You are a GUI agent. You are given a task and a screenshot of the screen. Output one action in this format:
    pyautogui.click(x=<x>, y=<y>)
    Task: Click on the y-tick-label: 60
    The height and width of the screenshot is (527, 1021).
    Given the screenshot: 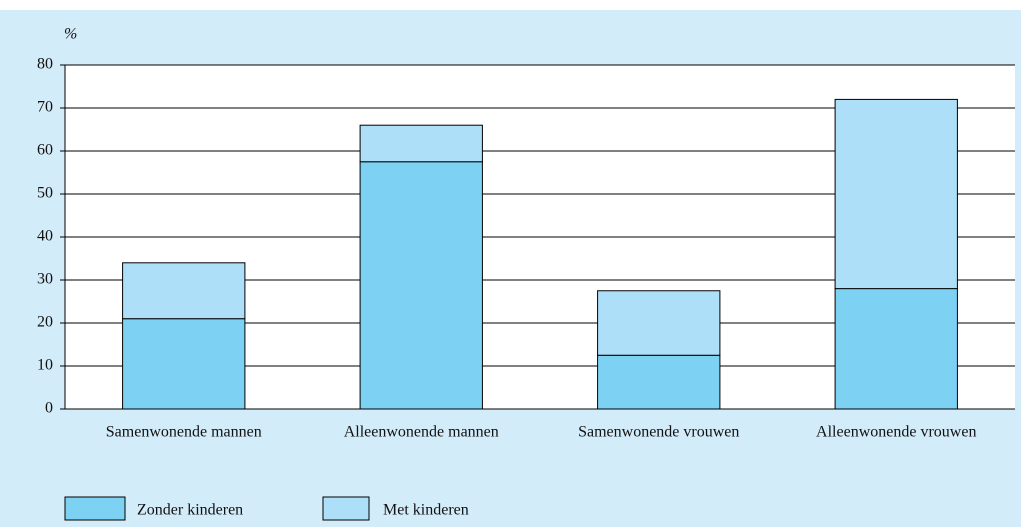 What is the action you would take?
    pyautogui.click(x=45, y=150)
    